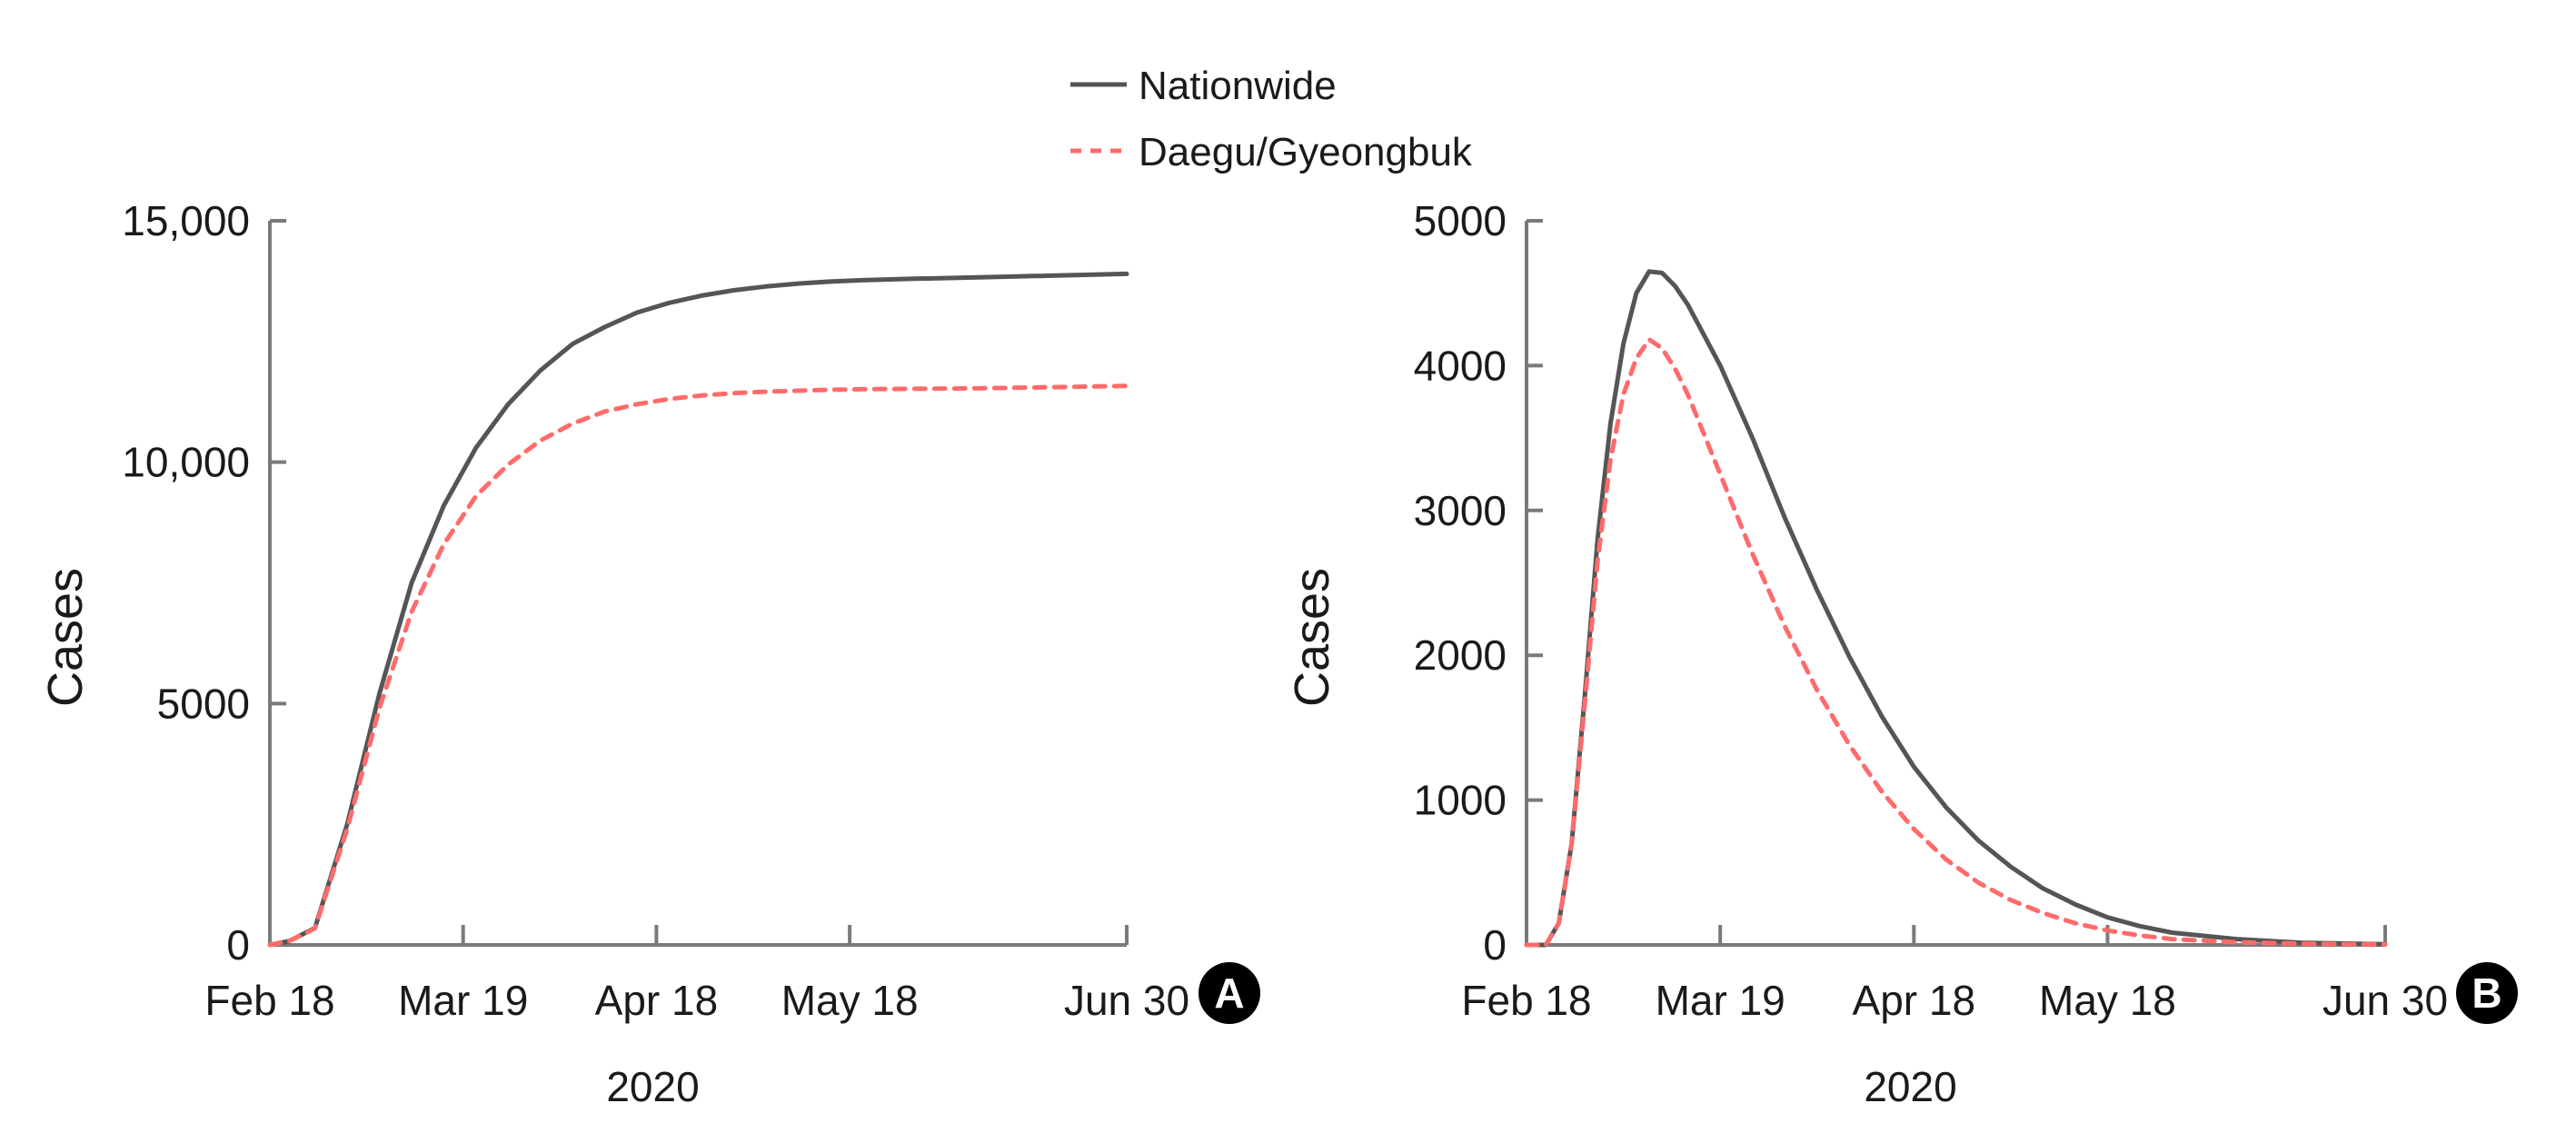 The width and height of the screenshot is (2576, 1143). Describe the element at coordinates (1460, 800) in the screenshot. I see `y-tick-label: 1000` at that location.